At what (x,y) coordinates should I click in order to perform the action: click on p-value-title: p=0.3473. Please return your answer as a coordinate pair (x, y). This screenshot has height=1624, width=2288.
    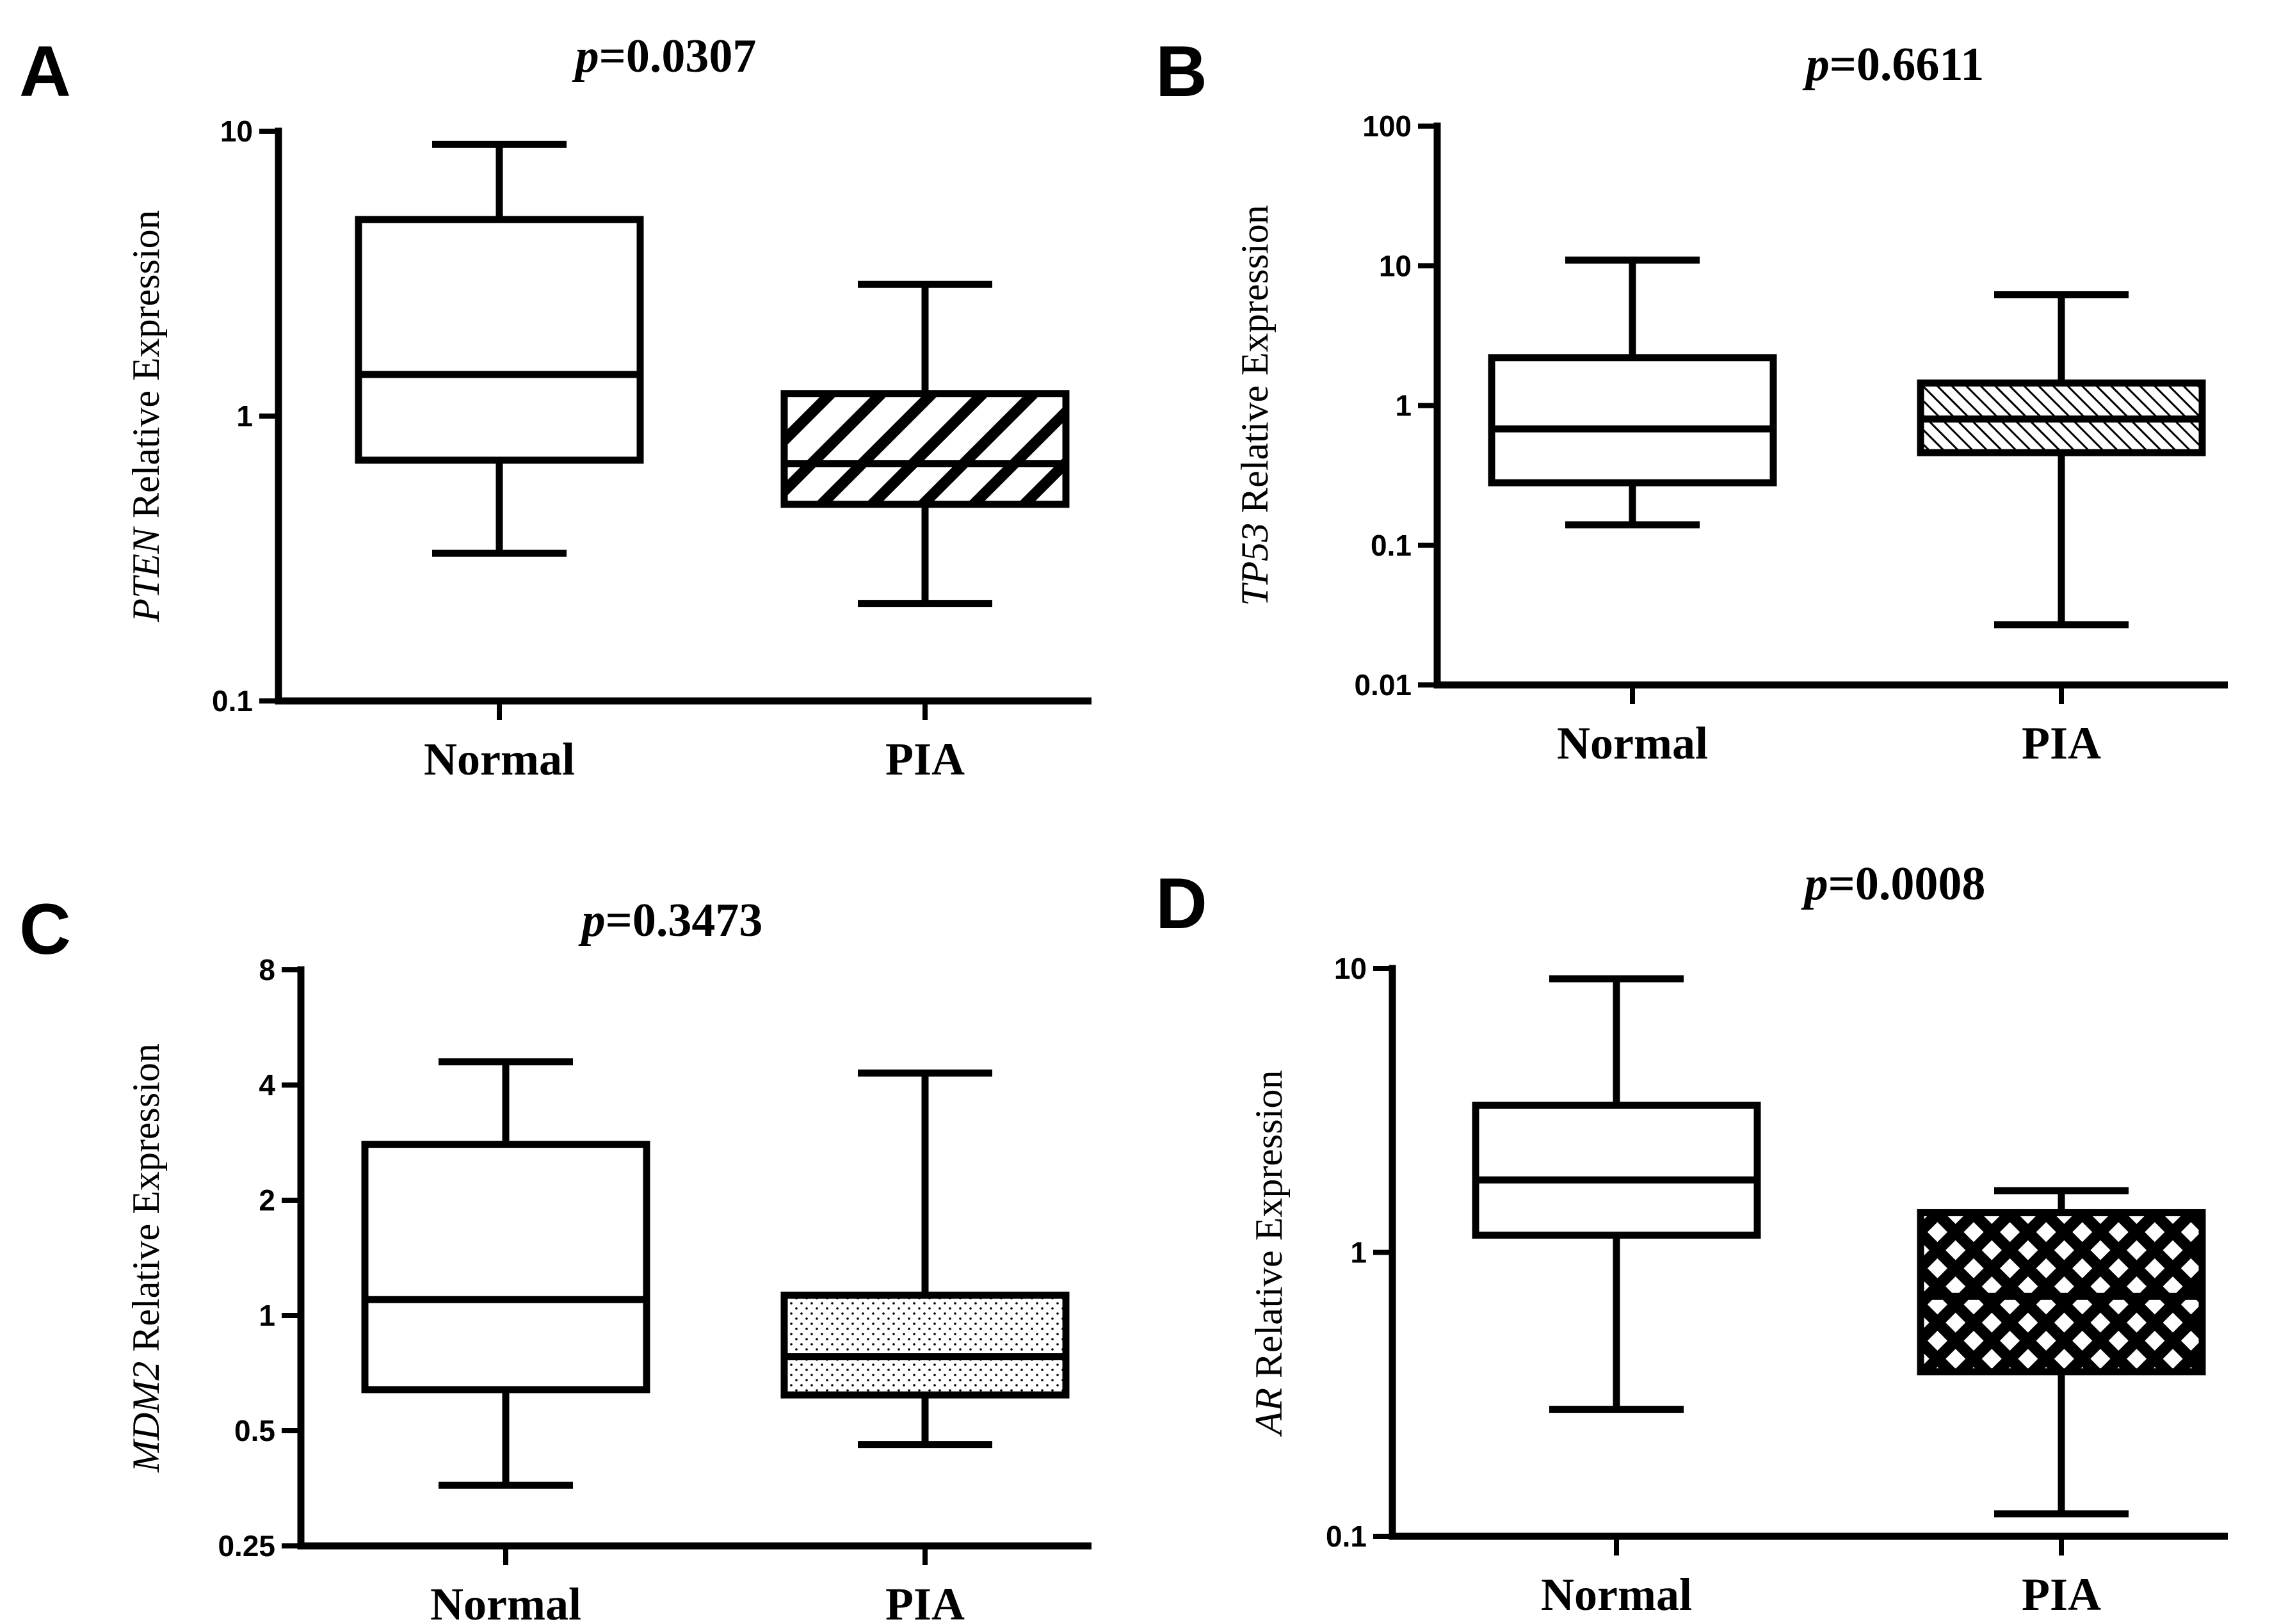
    Looking at the image, I should click on (670, 920).